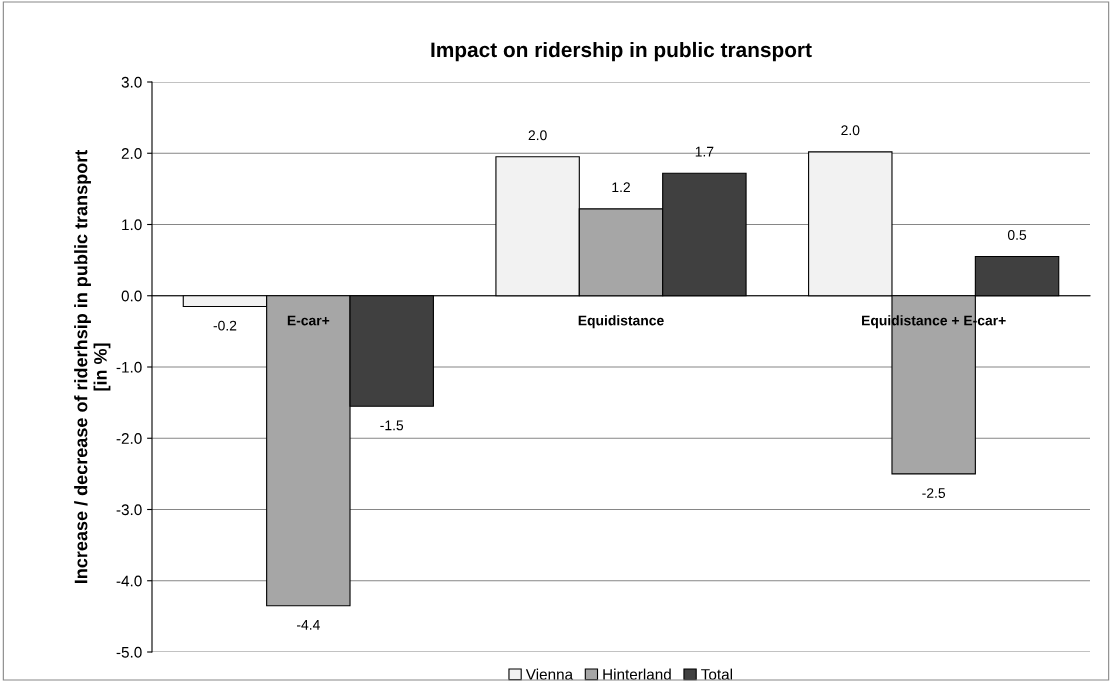 The image size is (1112, 682). I want to click on y-tick-label: -4.0, so click(129, 581).